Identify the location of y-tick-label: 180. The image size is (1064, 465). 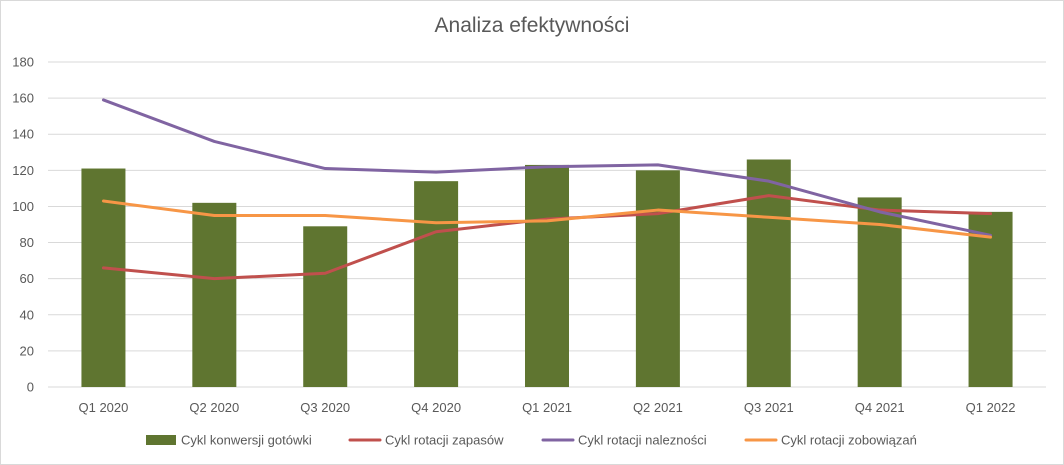
(23, 62).